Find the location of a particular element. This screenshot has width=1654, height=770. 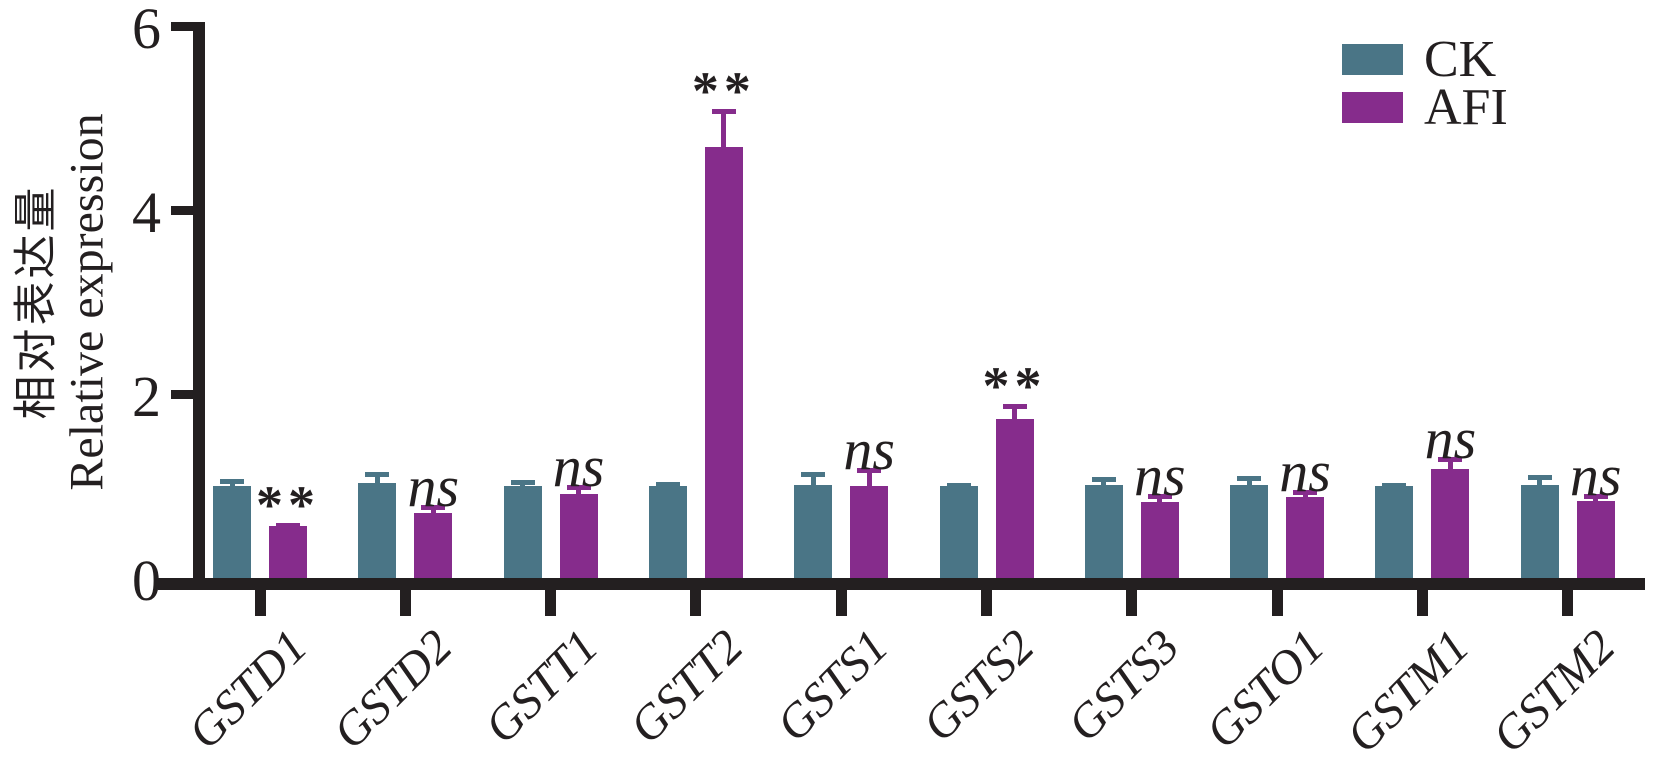

legend-label-ck: CK is located at coordinates (1460, 59).